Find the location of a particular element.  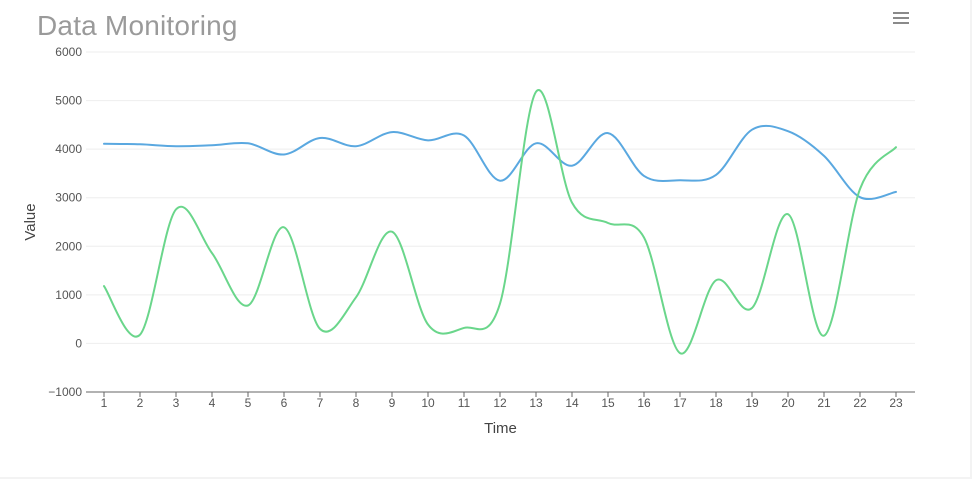

y-tick-label: −1000 is located at coordinates (65, 392).